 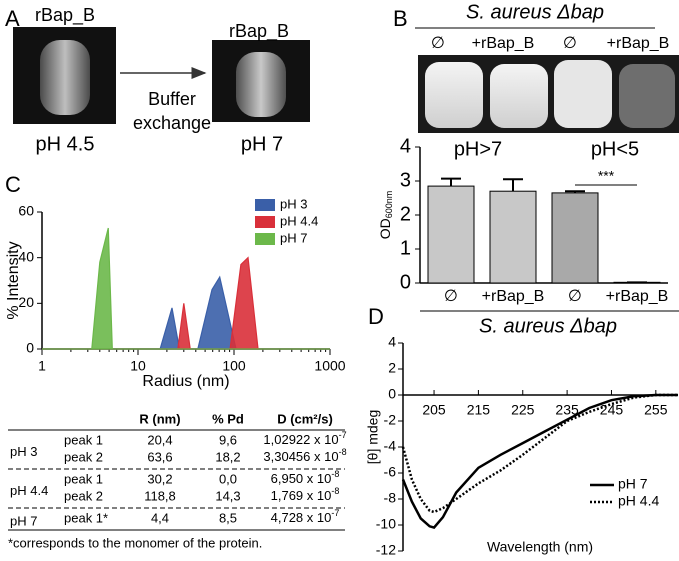 What do you see at coordinates (23, 520) in the screenshot?
I see `table-group-label: pH 7` at bounding box center [23, 520].